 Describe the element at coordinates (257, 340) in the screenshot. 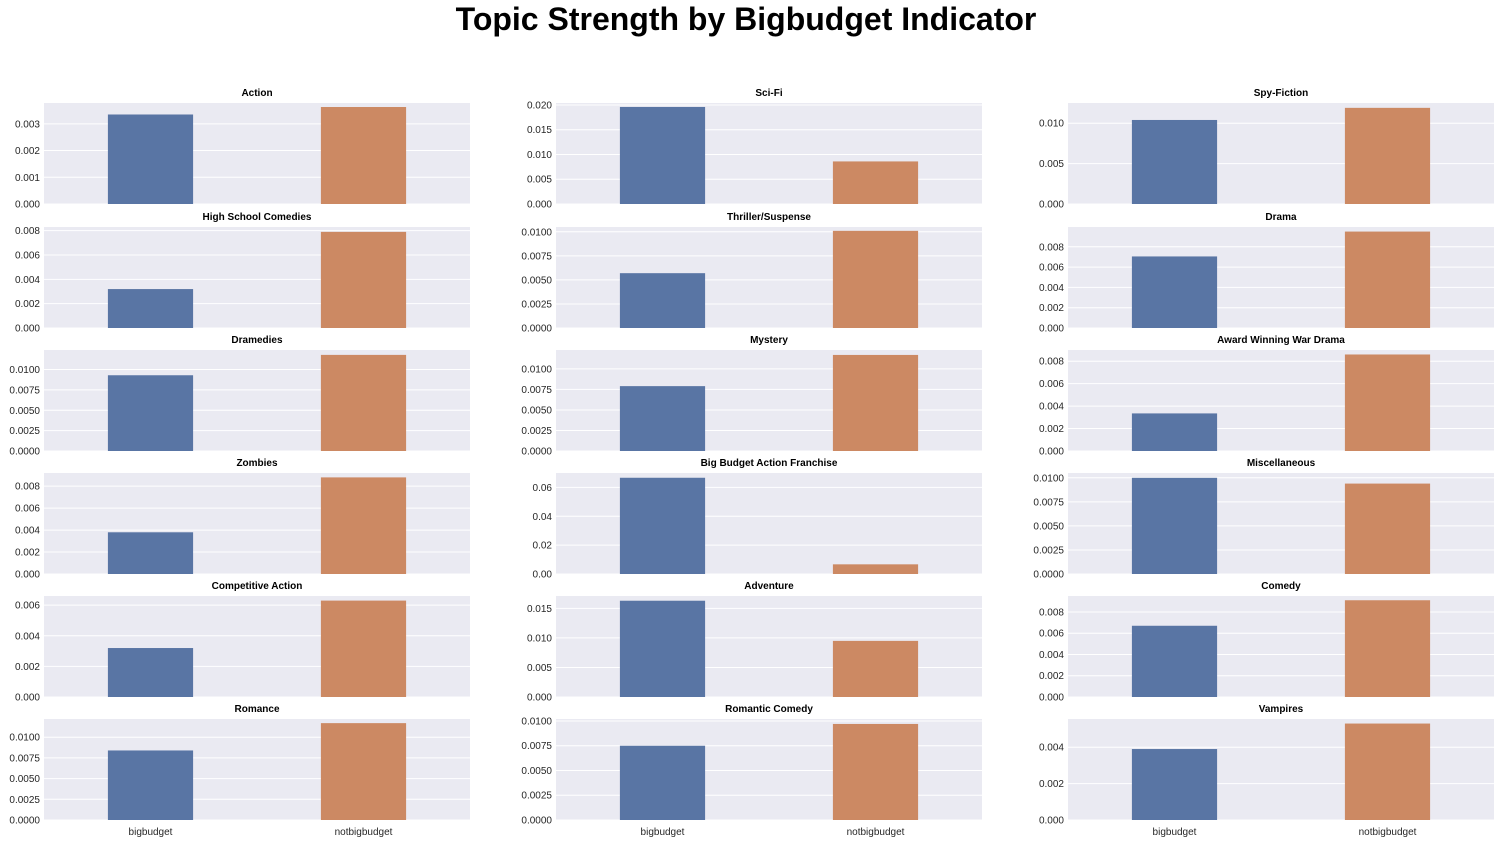

I see `subplot-title: Dramedies` at that location.